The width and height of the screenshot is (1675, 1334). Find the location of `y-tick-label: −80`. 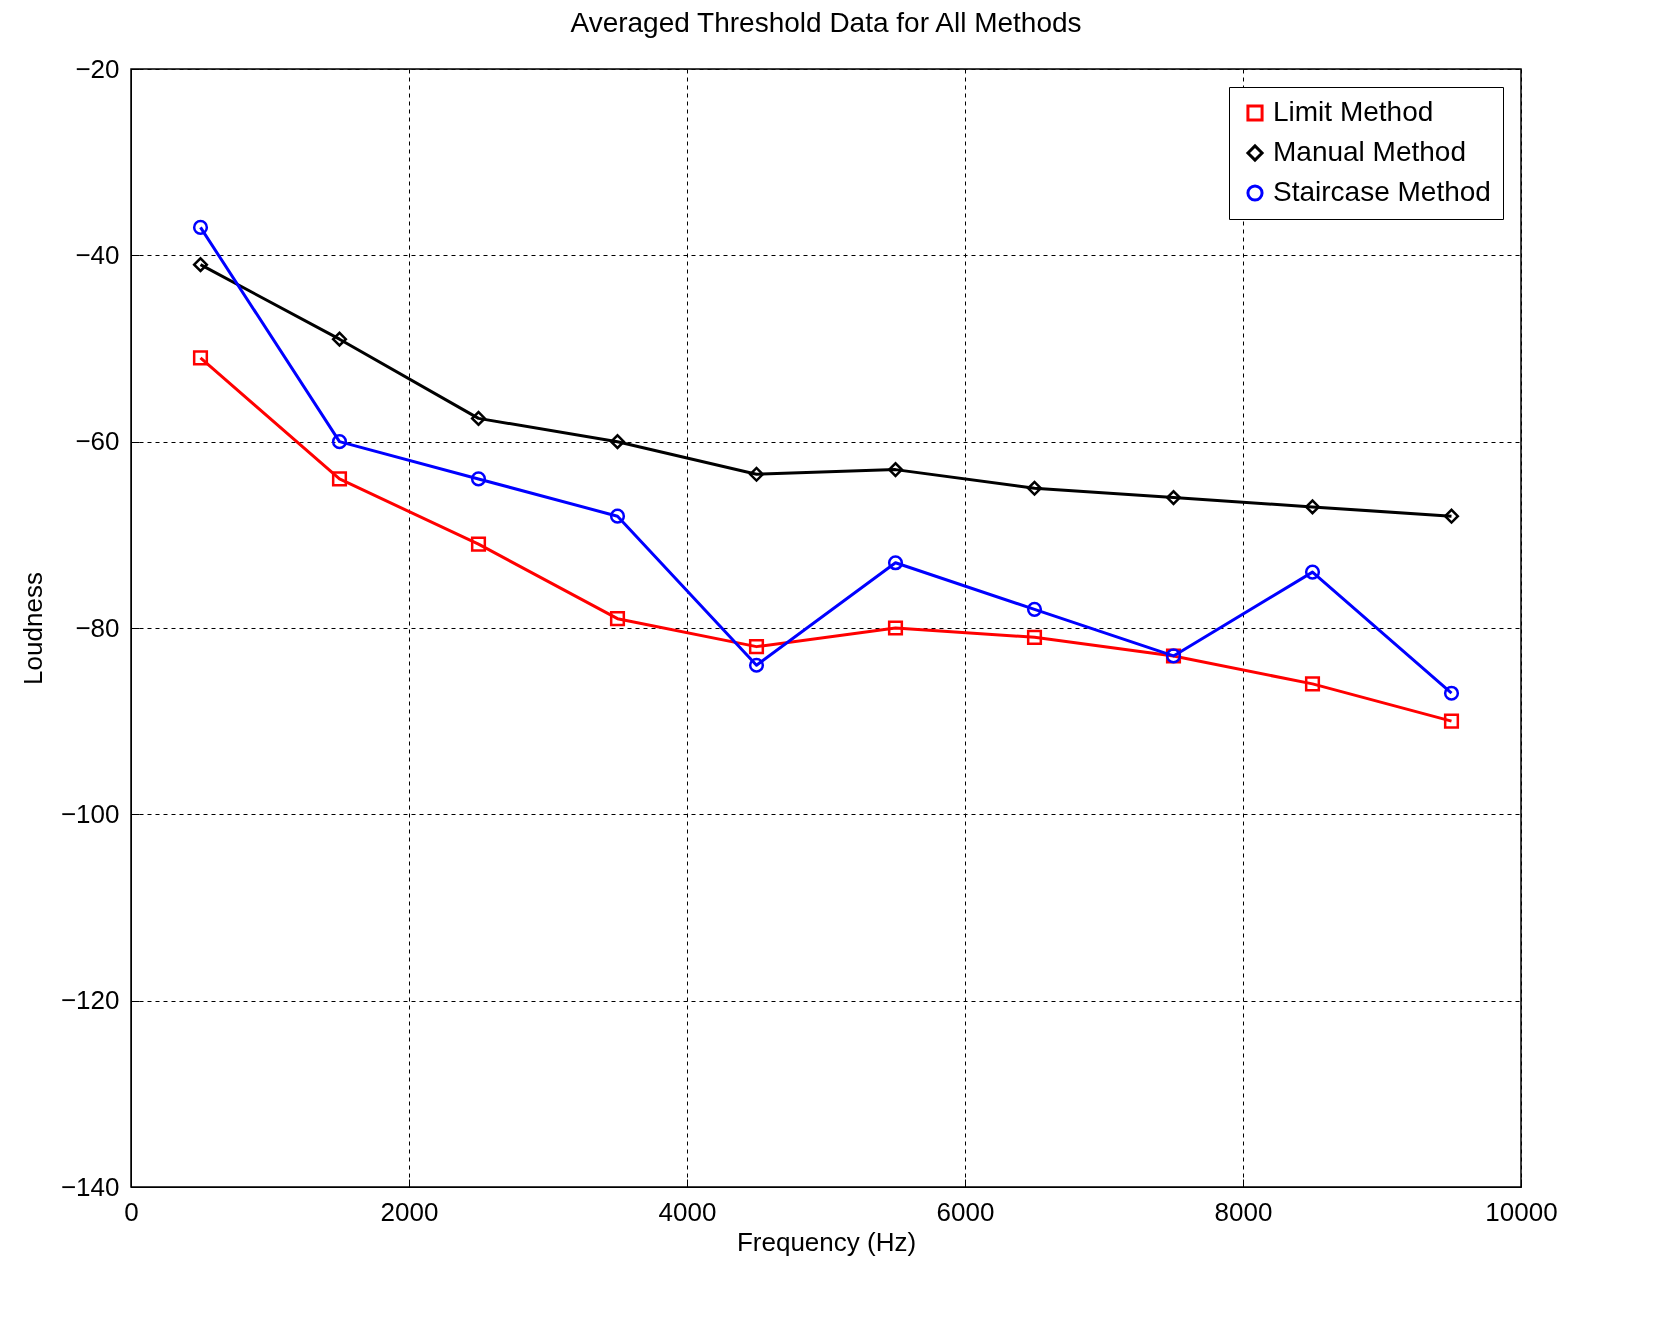

y-tick-label: −80 is located at coordinates (97, 627).